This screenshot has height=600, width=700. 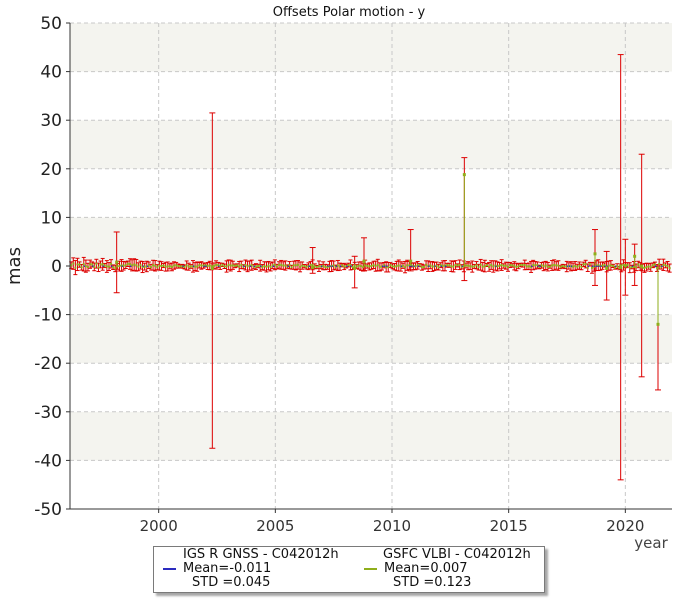 What do you see at coordinates (392, 526) in the screenshot?
I see `x-tick-label: 2010` at bounding box center [392, 526].